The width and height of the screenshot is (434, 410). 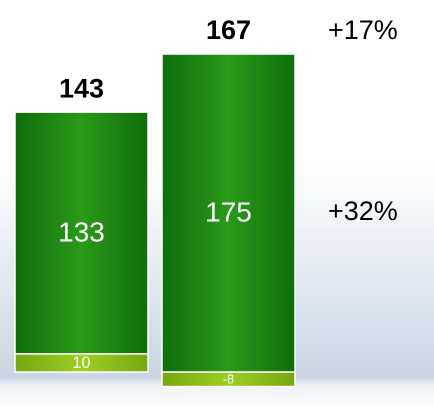 What do you see at coordinates (81, 88) in the screenshot?
I see `total-label: 143` at bounding box center [81, 88].